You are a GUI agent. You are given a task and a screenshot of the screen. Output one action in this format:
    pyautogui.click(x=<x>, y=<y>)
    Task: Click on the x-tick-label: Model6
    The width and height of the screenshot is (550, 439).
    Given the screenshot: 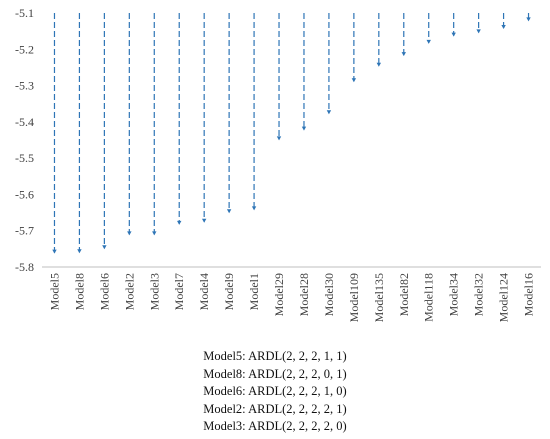 What is the action you would take?
    pyautogui.click(x=104, y=291)
    